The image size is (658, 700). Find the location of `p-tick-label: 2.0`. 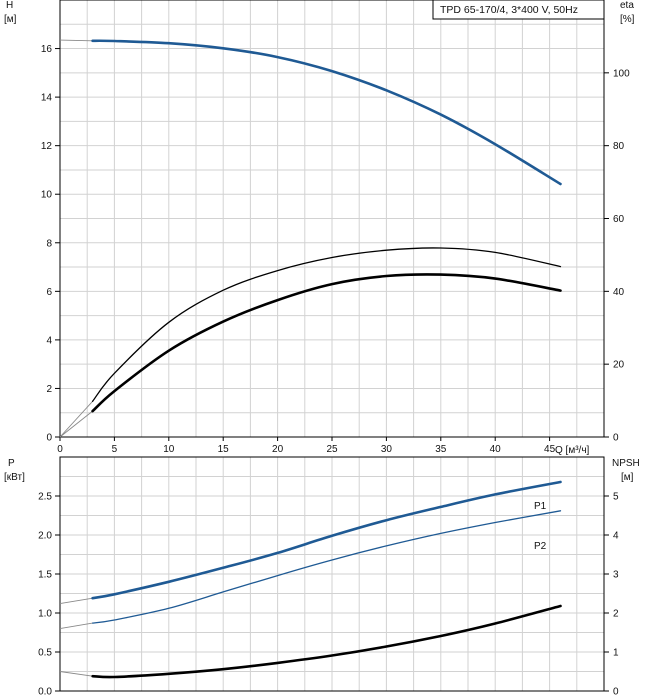

p-tick-label: 2.0 is located at coordinates (45, 536).